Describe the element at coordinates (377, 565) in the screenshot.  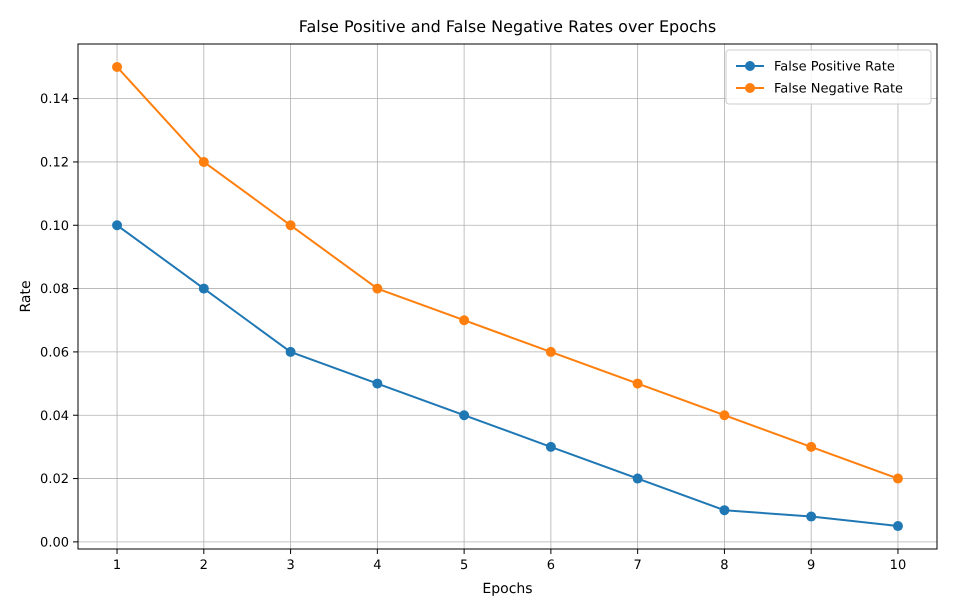
I see `x-tick-label: 4` at that location.